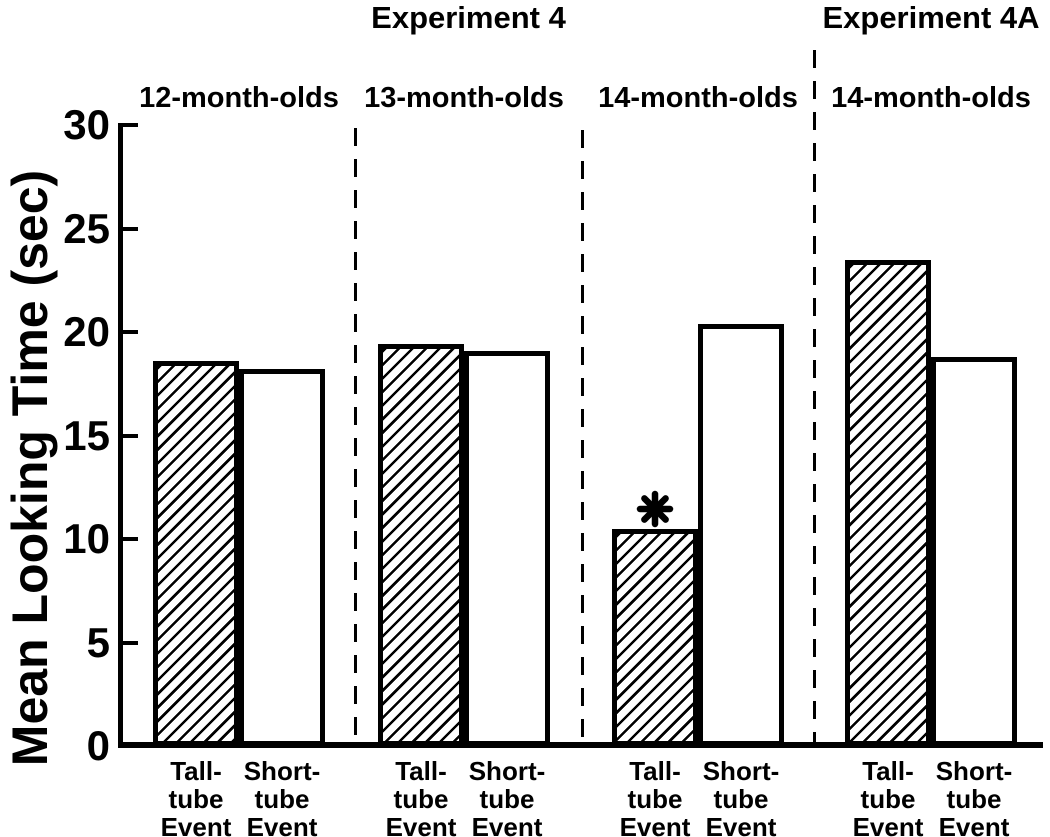  I want to click on group-age-label: 12-month-olds, so click(239, 98).